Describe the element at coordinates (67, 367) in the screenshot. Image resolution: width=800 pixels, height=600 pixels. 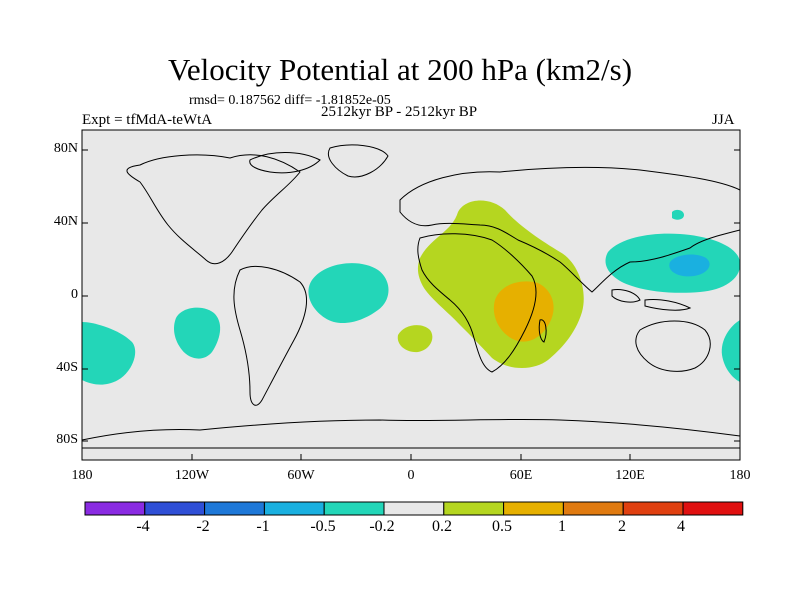
I see `y-label-40s: 40S` at that location.